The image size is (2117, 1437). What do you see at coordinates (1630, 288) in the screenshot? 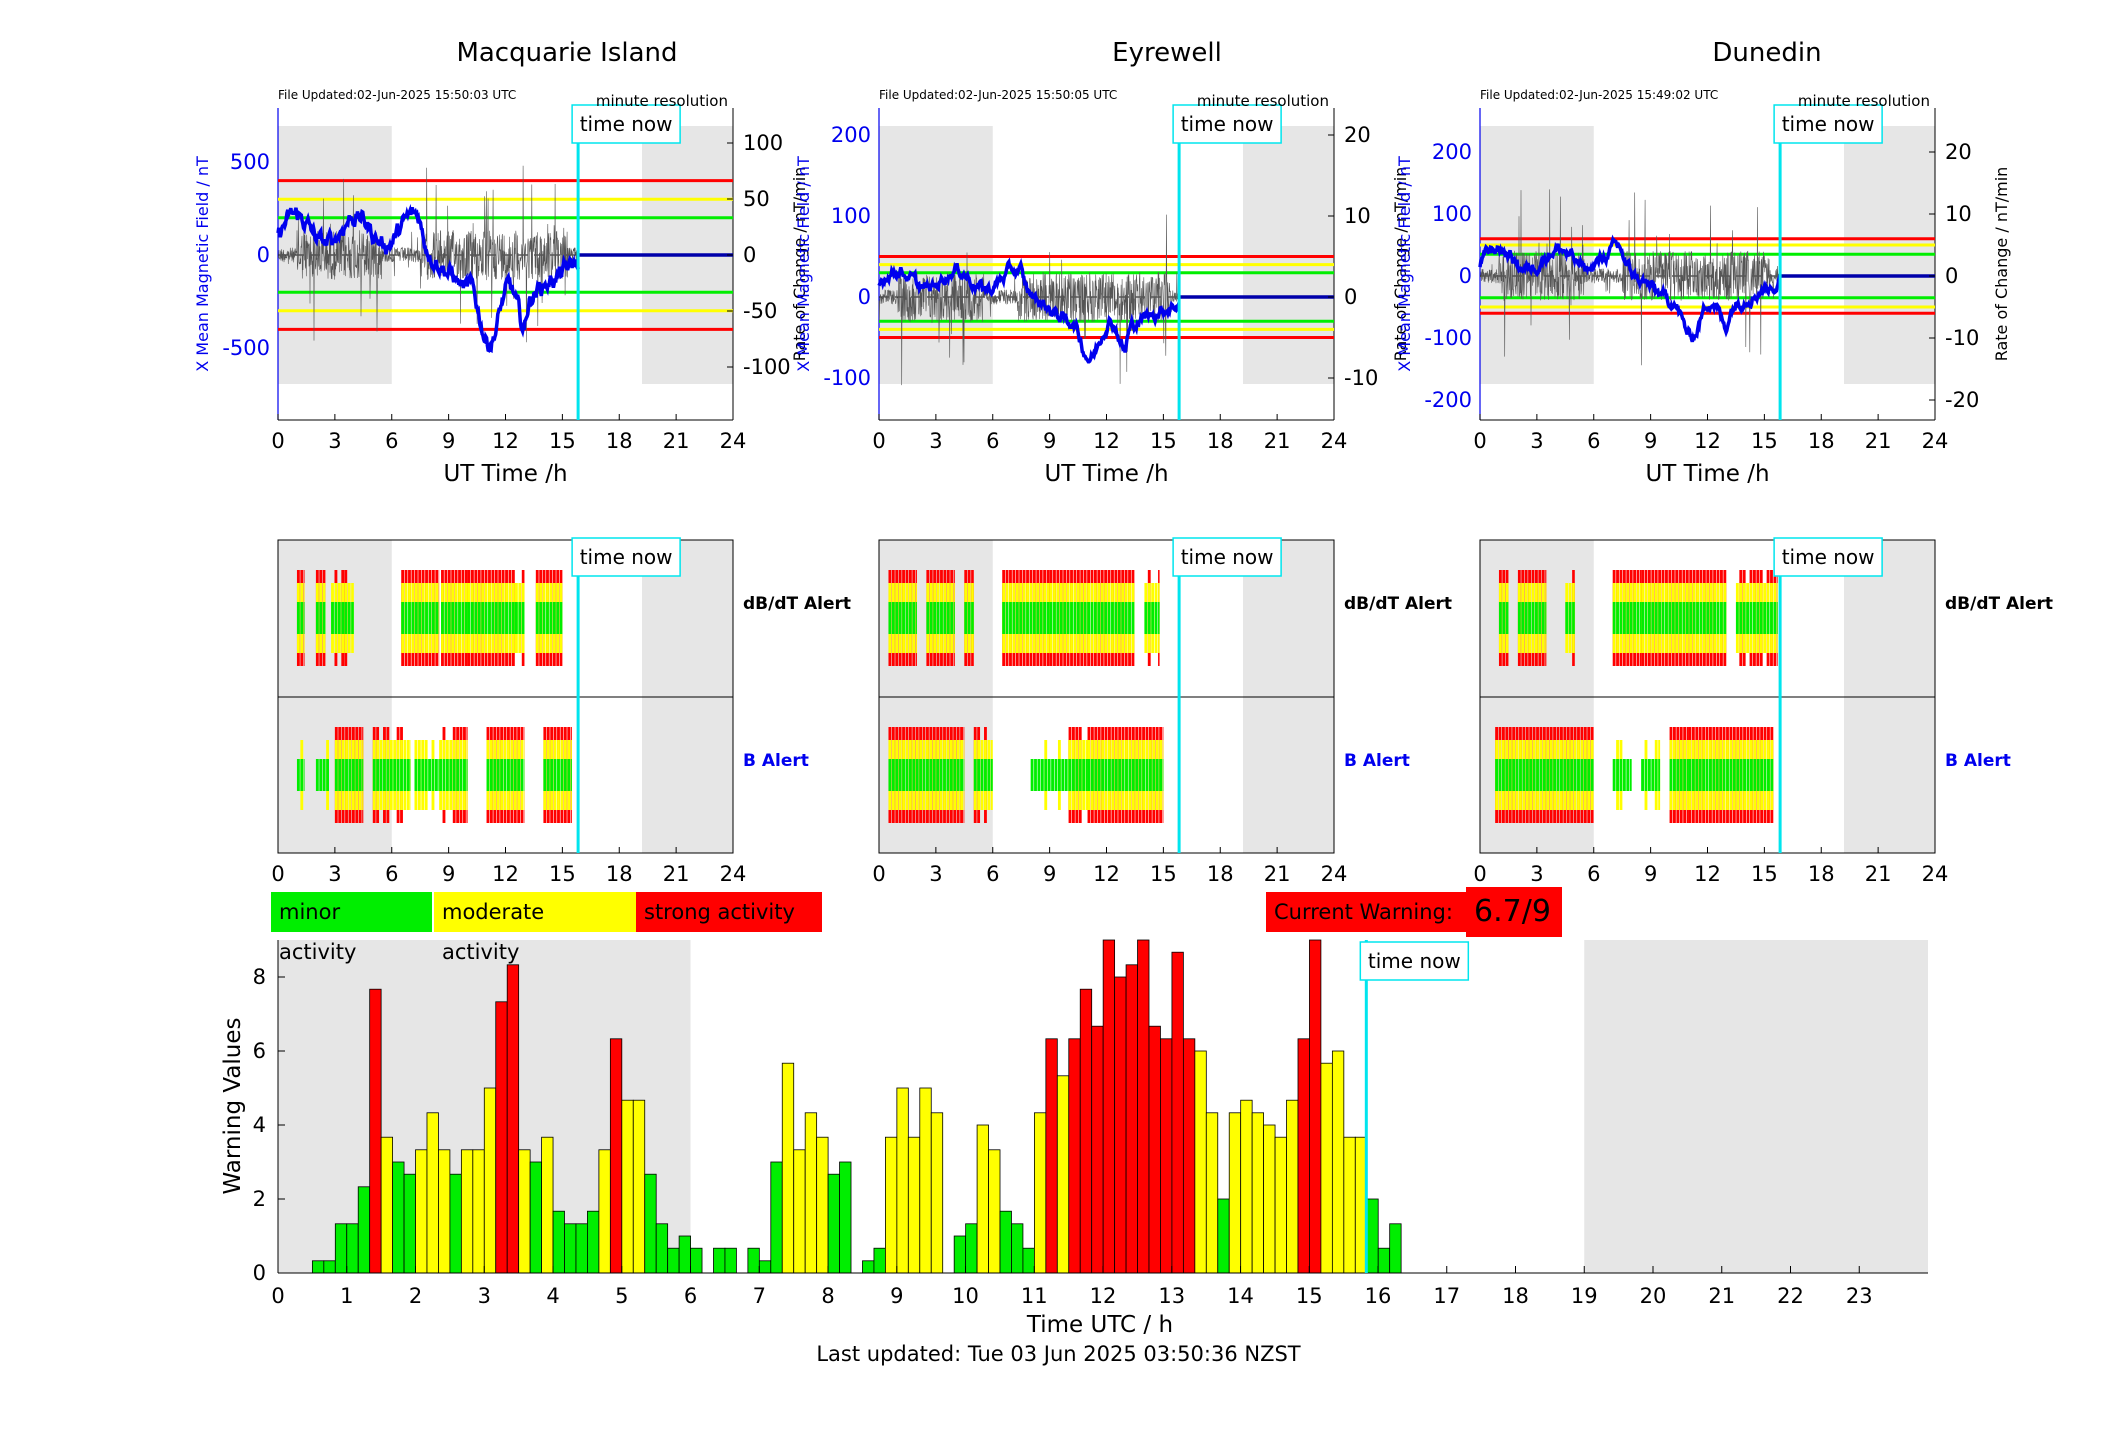
I see `field-trace` at bounding box center [1630, 288].